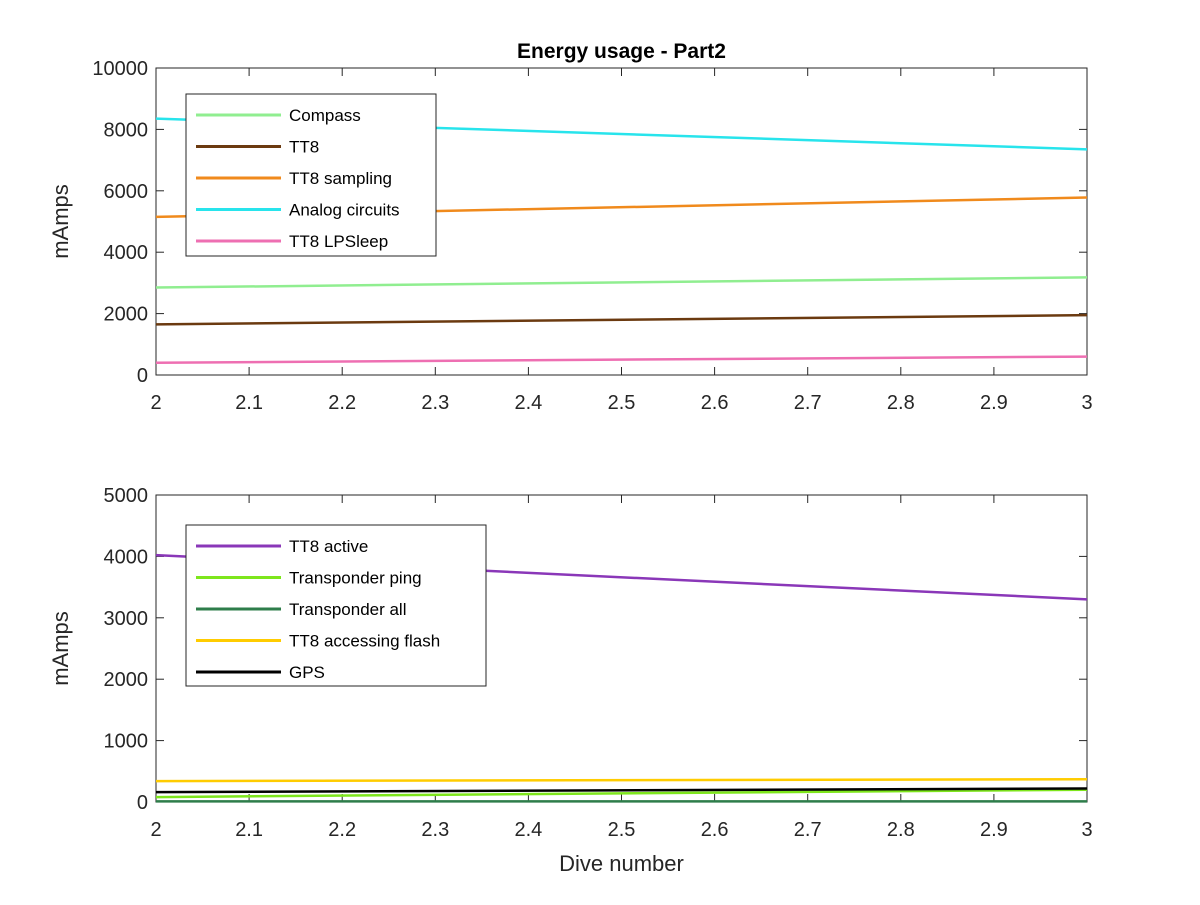  I want to click on chart-title: Energy usage - Part2, so click(621, 51).